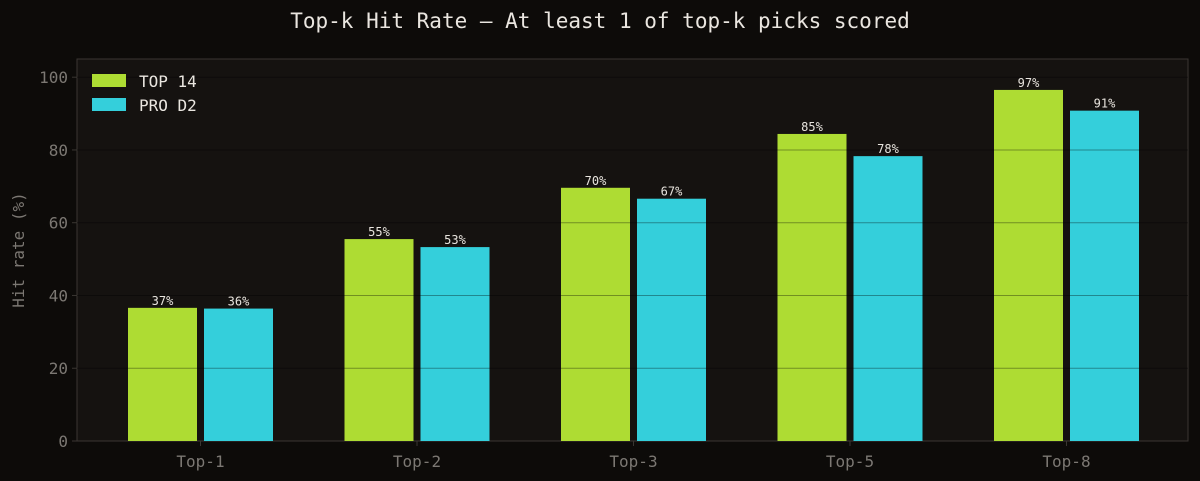 This screenshot has height=481, width=1200. What do you see at coordinates (200, 461) in the screenshot?
I see `x-tick-label: Top-1` at bounding box center [200, 461].